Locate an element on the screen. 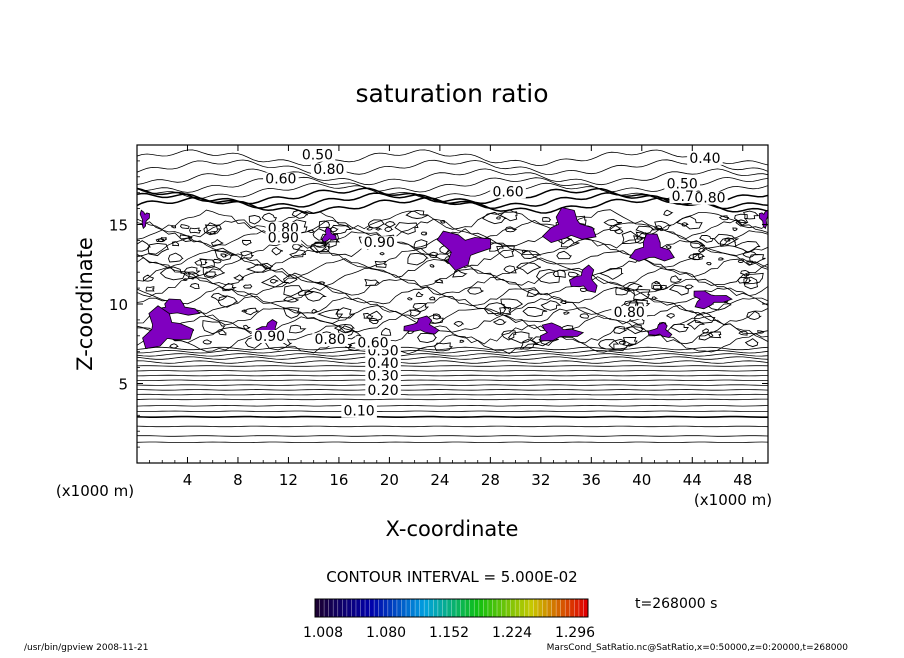 This screenshot has height=658, width=904. colorbar-tick-label: 1.080 is located at coordinates (386, 633).